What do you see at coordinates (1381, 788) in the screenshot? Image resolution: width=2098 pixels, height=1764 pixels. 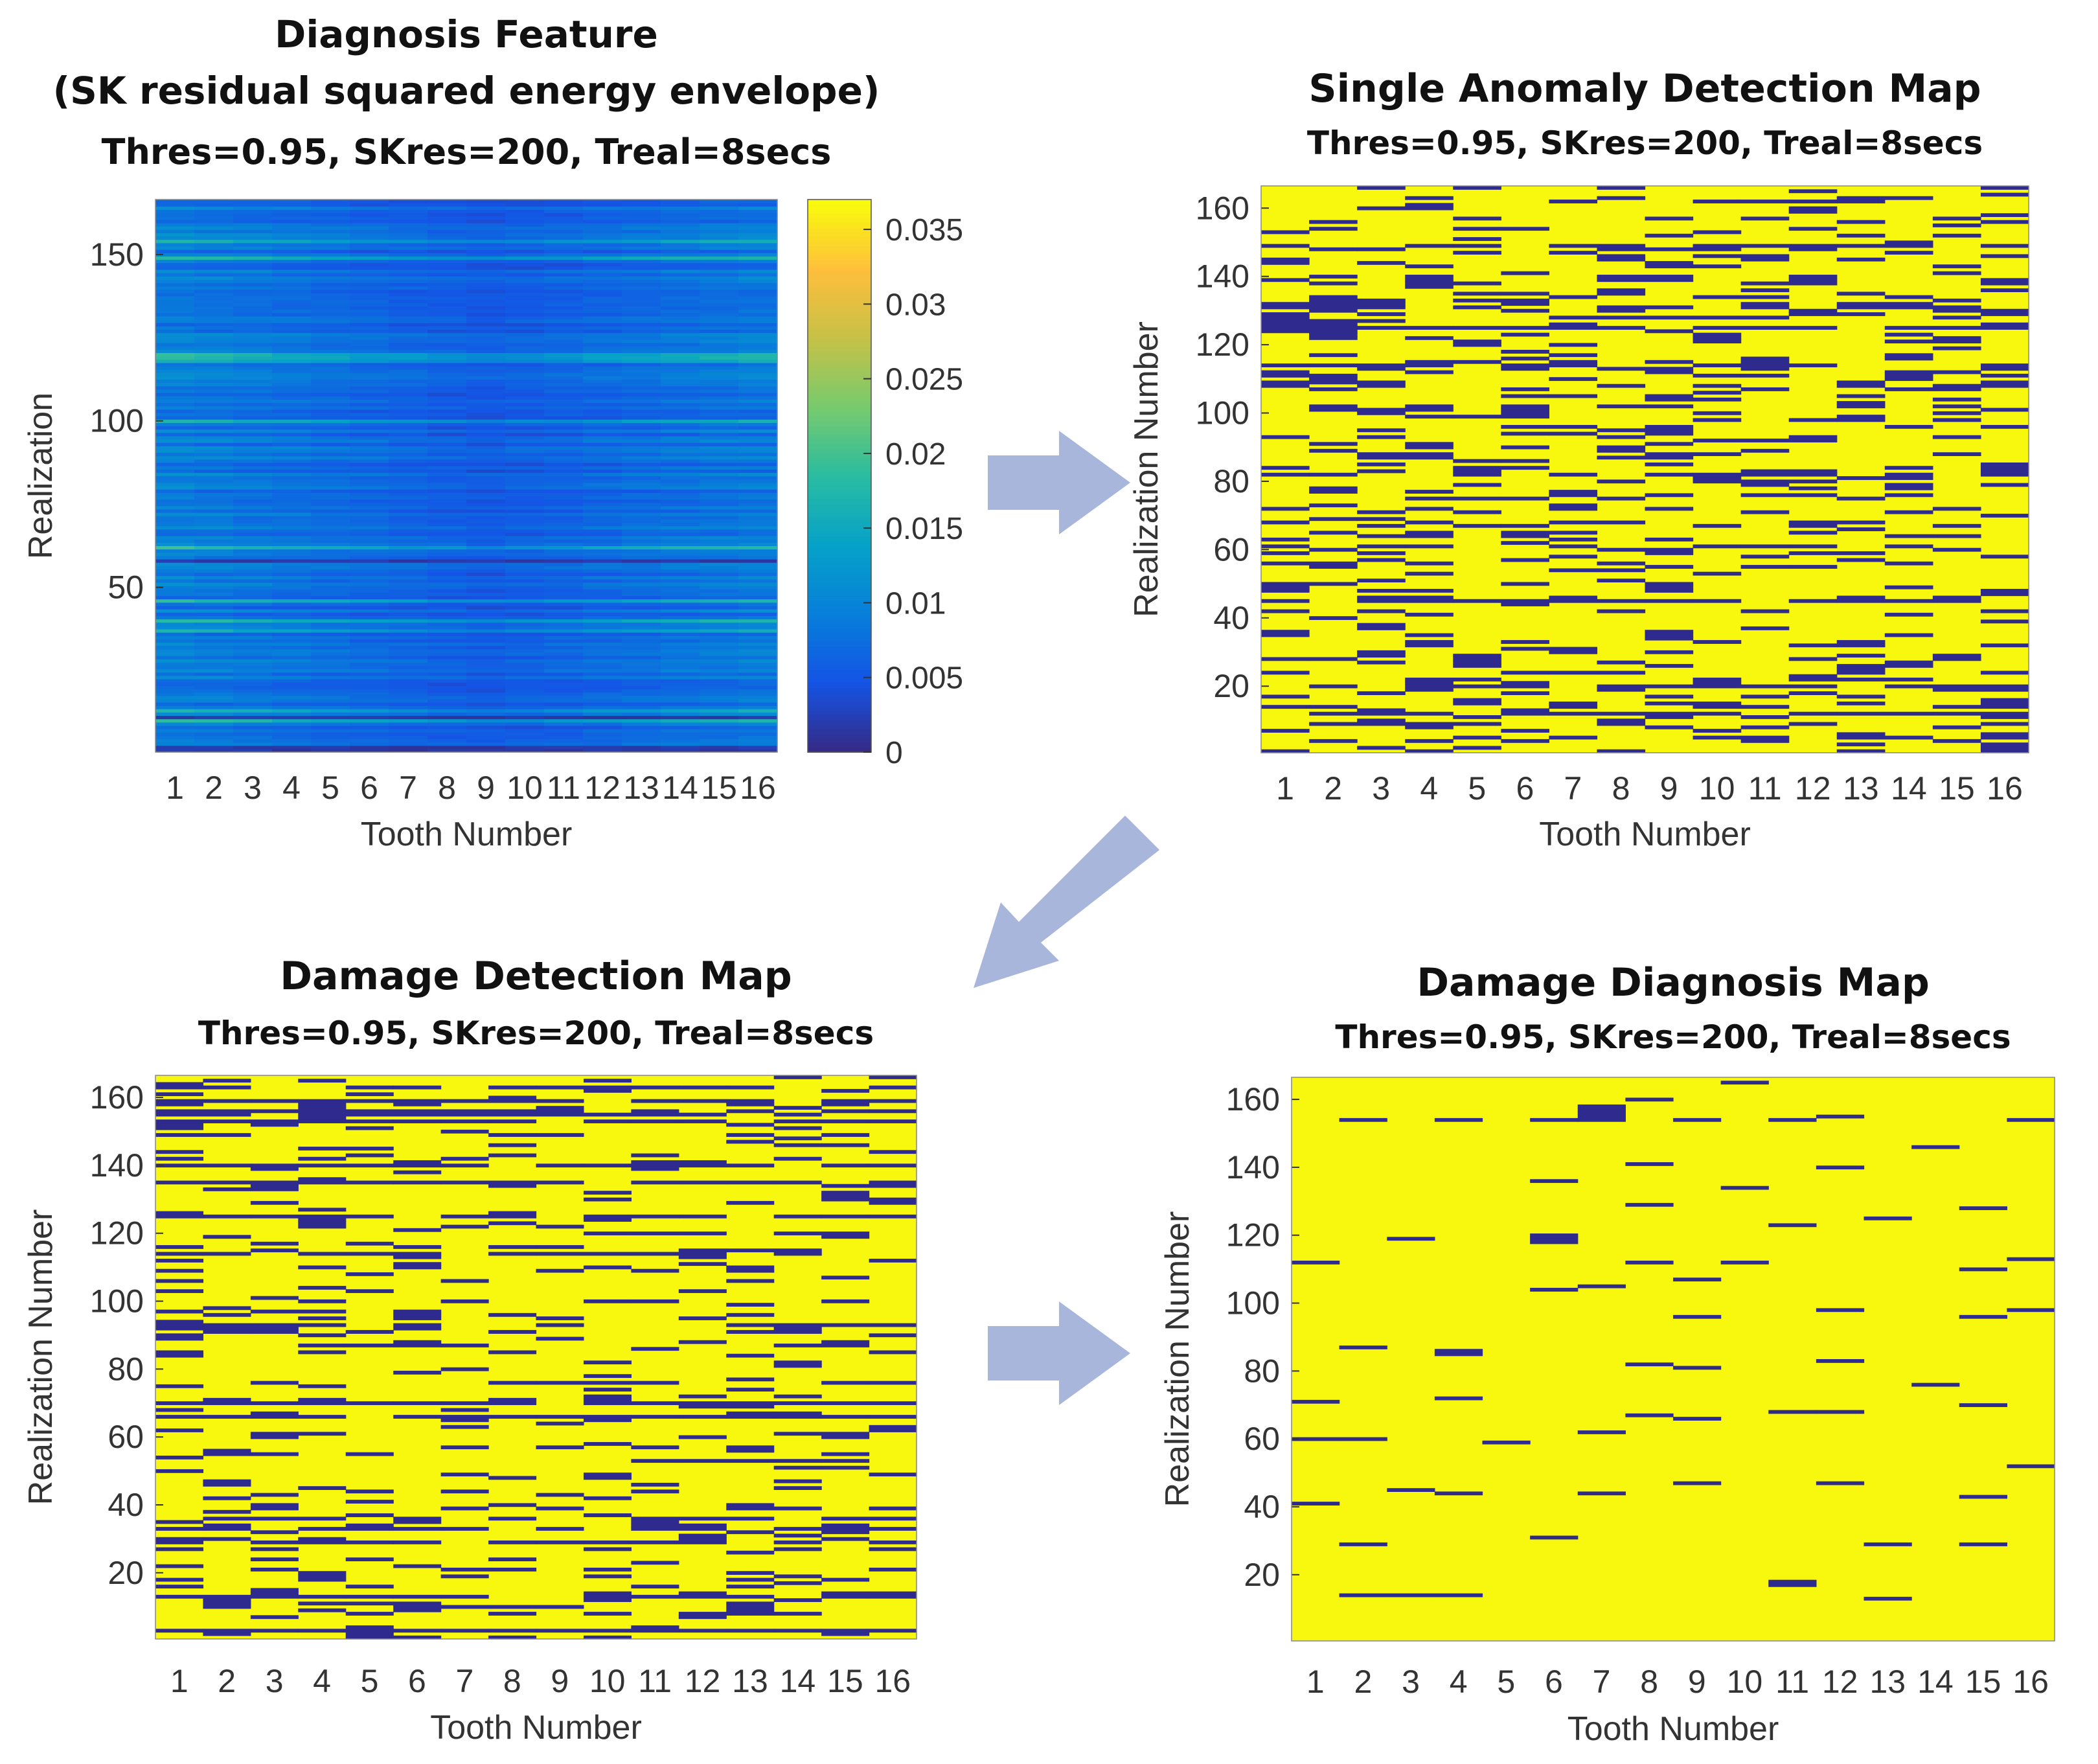 I see `x-tick-label: 3` at bounding box center [1381, 788].